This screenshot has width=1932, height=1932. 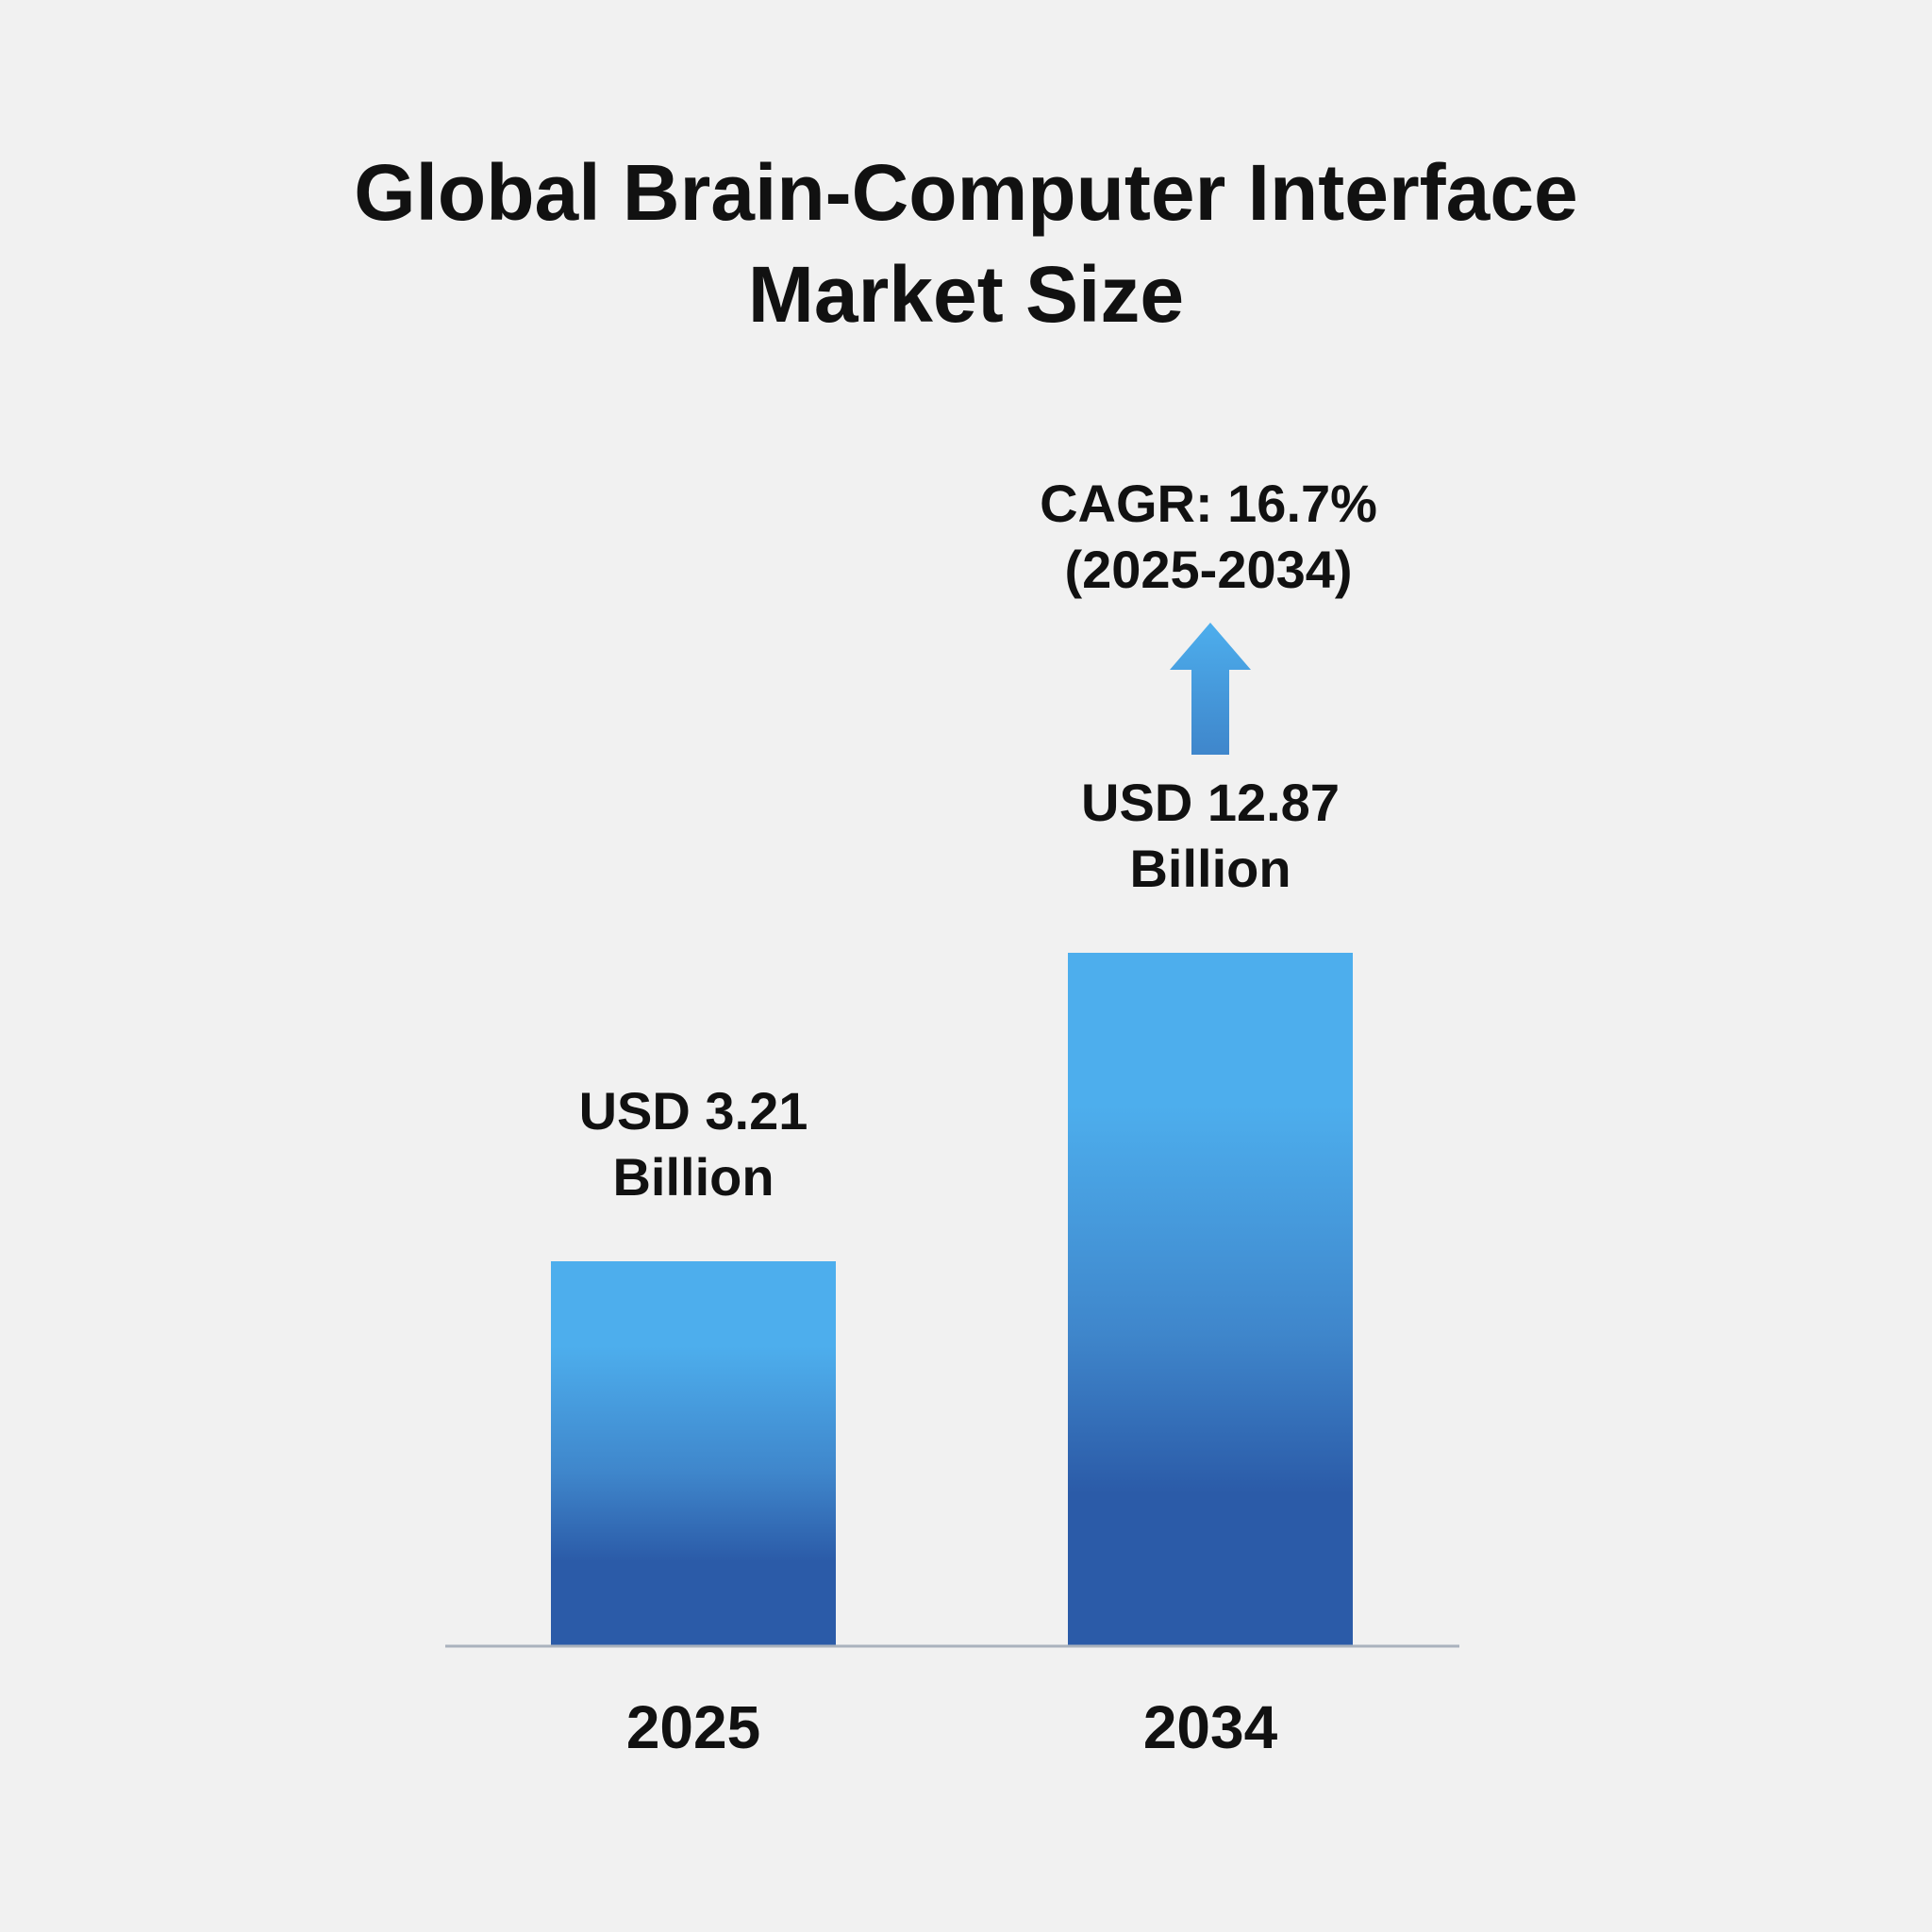 I want to click on chart-title-line-2: Market Size, so click(x=966, y=295).